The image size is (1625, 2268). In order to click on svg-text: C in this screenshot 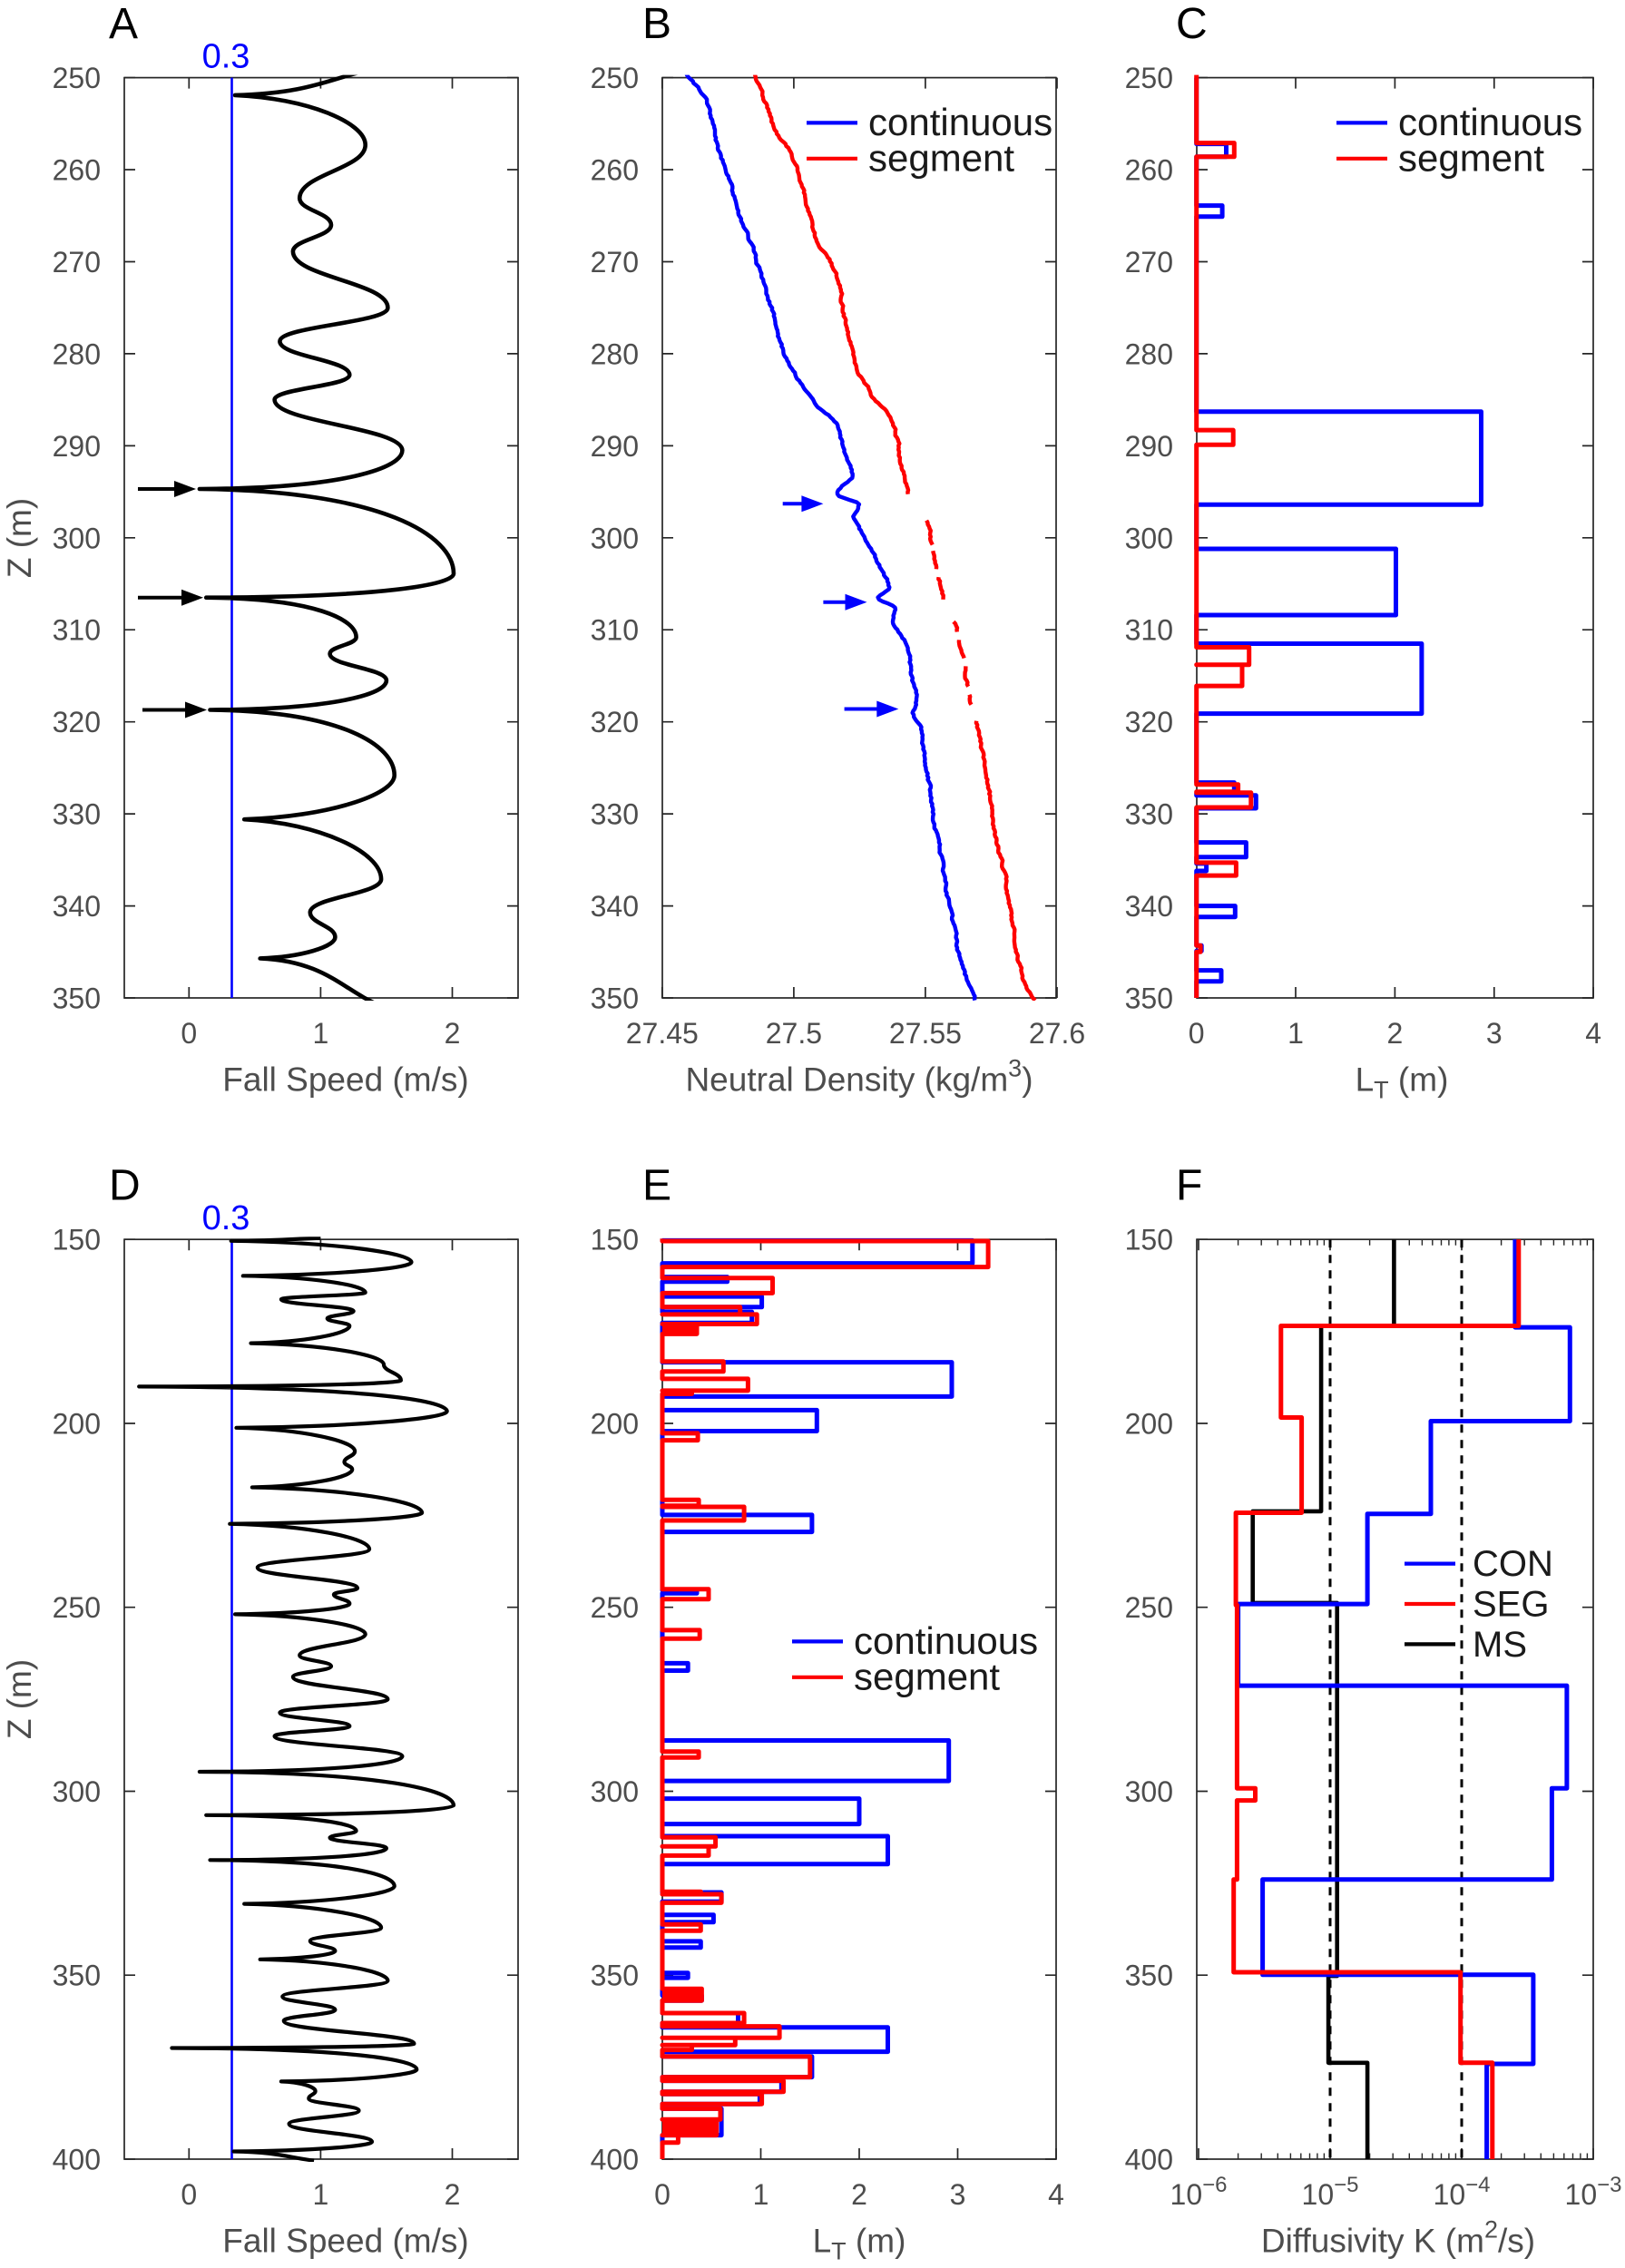, I will do `click(1192, 24)`.